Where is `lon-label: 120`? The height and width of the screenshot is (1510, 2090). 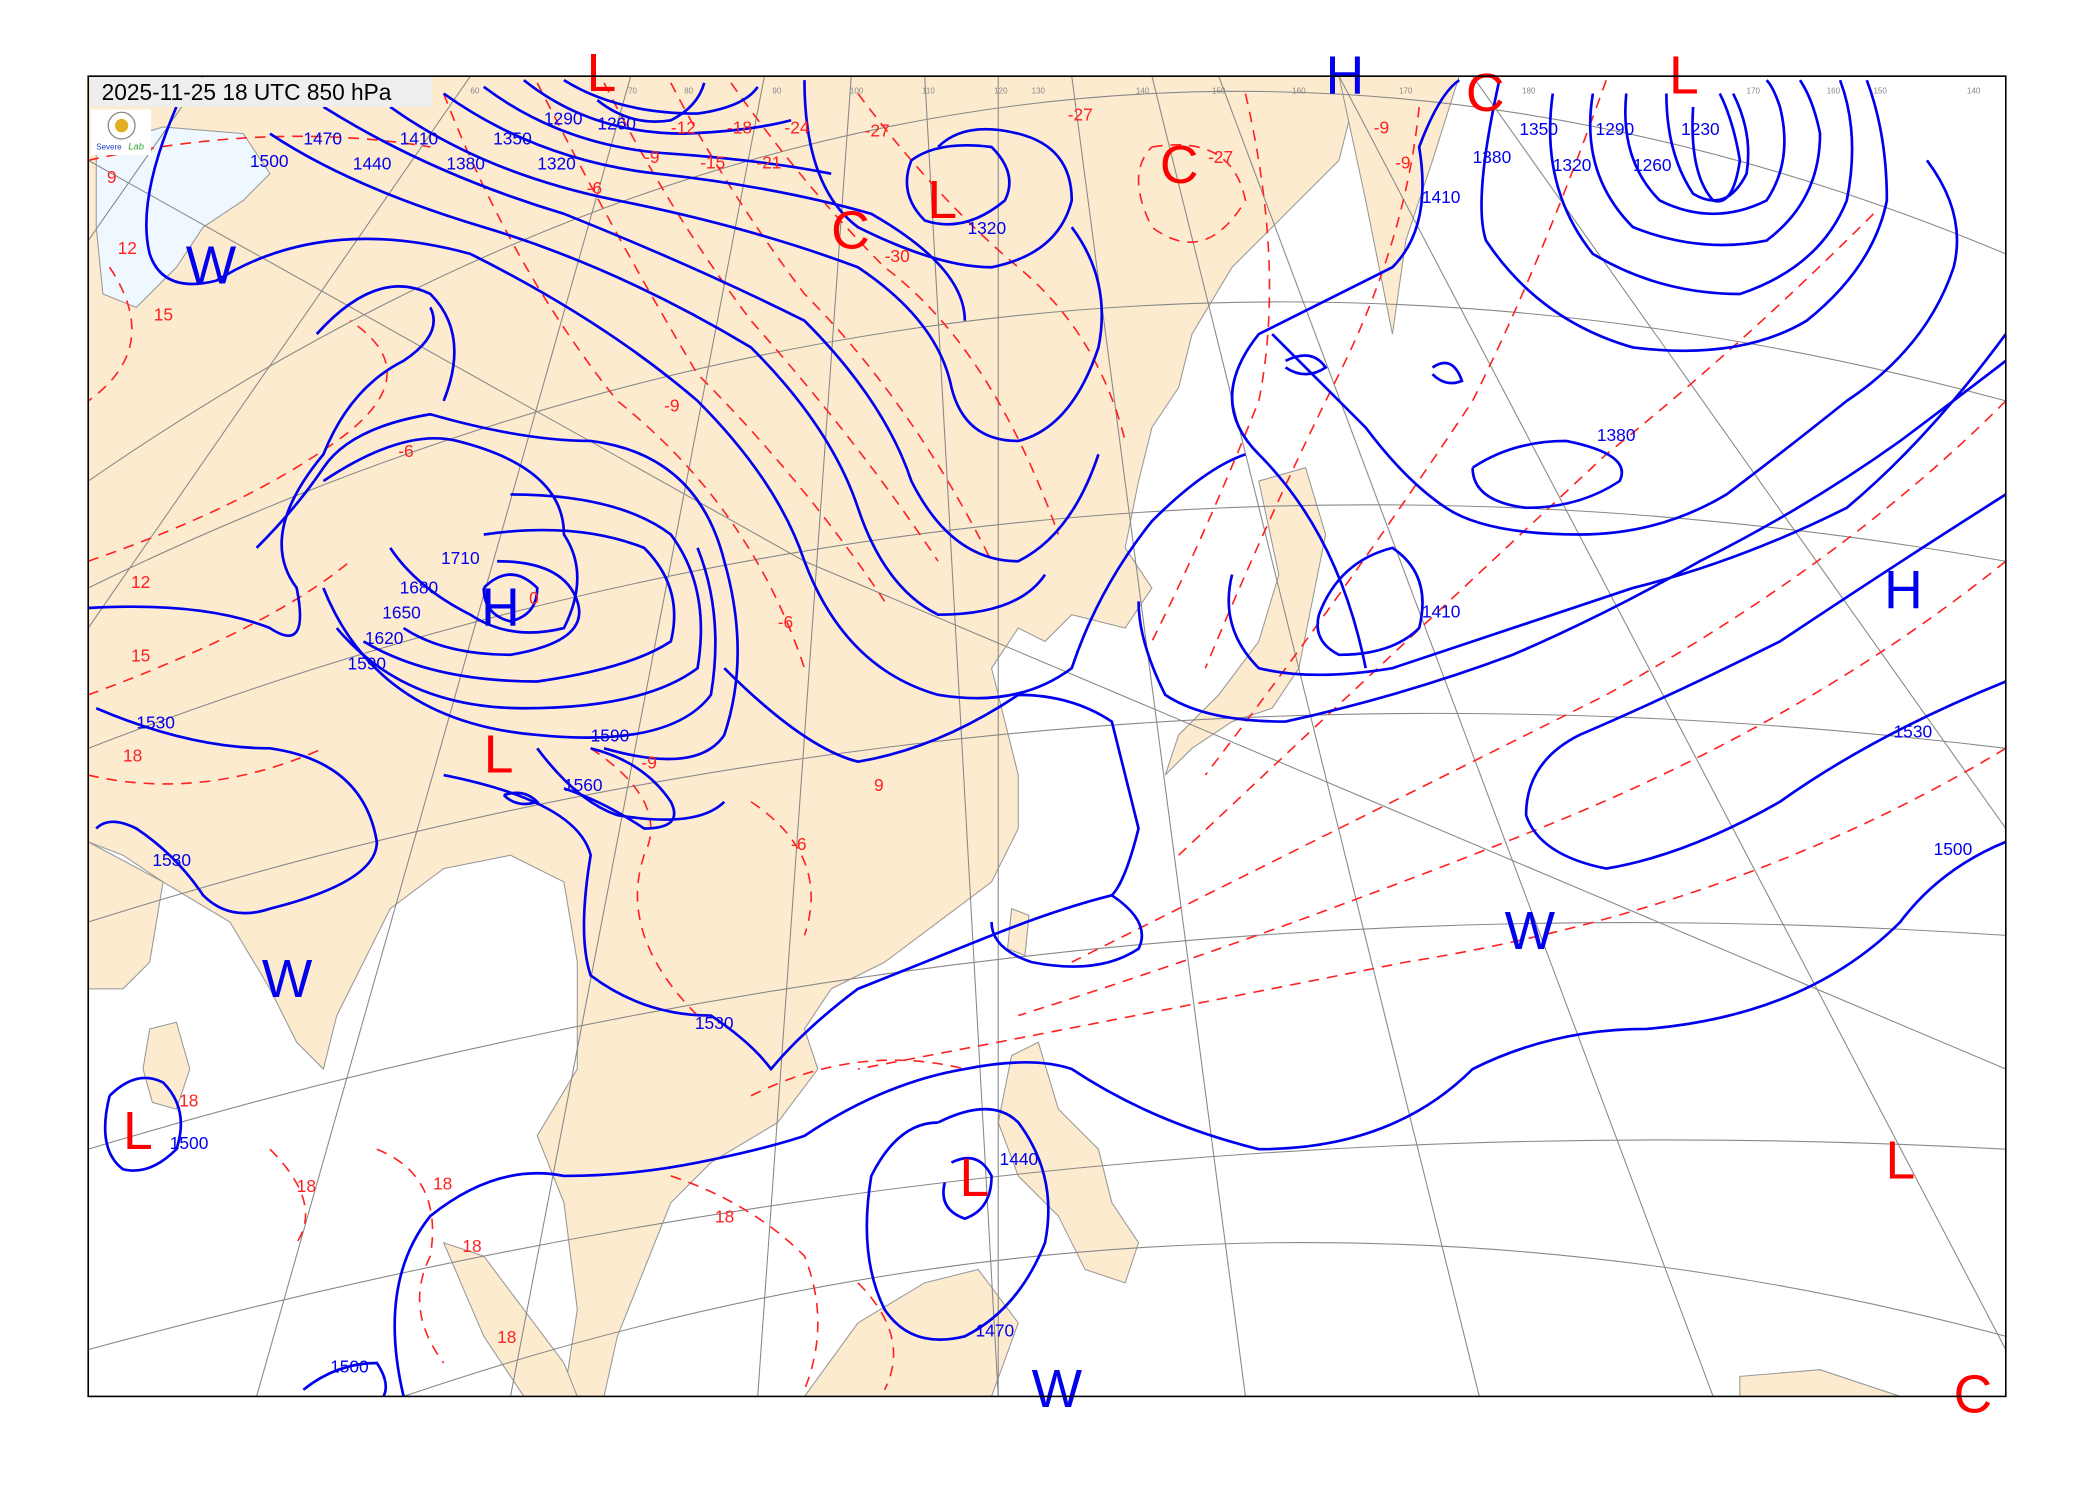
lon-label: 120 is located at coordinates (1001, 91).